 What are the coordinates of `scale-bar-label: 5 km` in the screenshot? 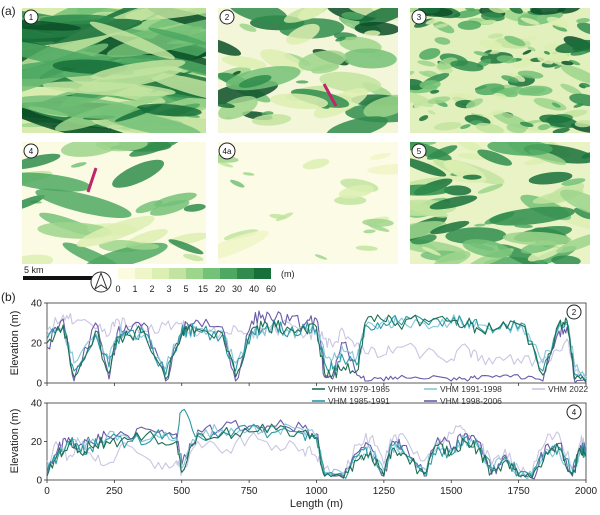 It's located at (34, 270).